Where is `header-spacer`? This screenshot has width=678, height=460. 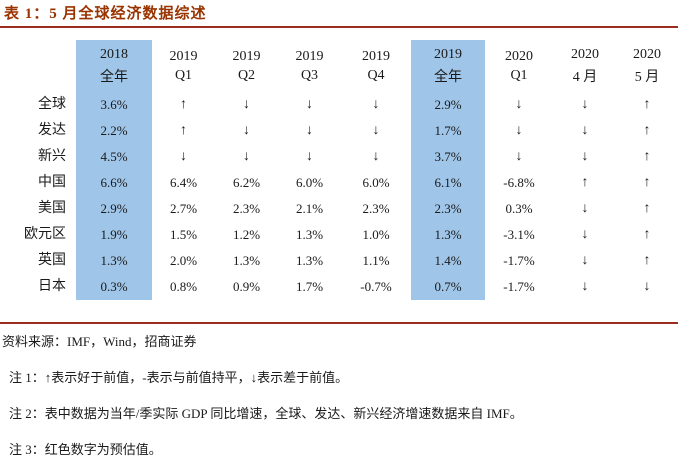
header-spacer is located at coordinates (38, 66).